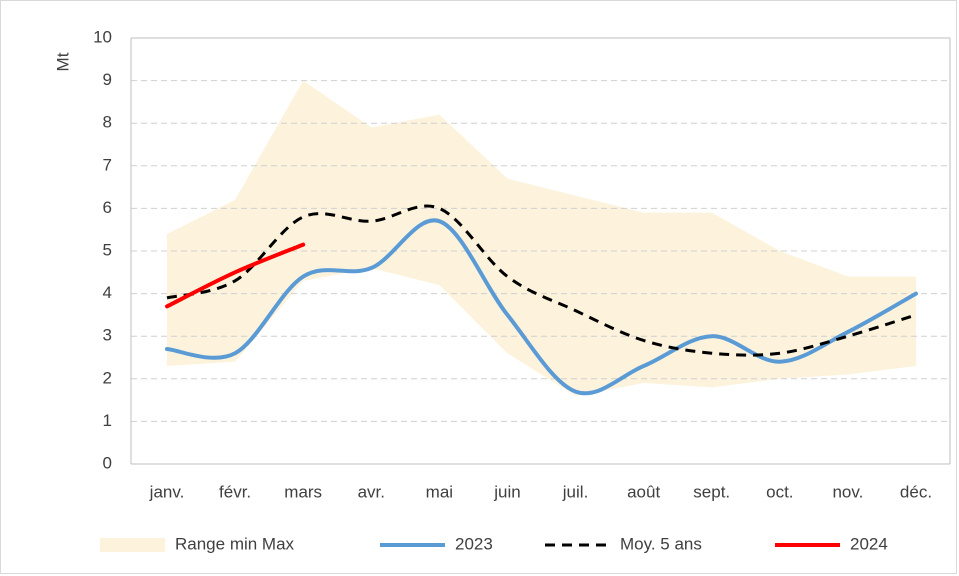  Describe the element at coordinates (916, 491) in the screenshot. I see `x-tick-label: déc.` at that location.